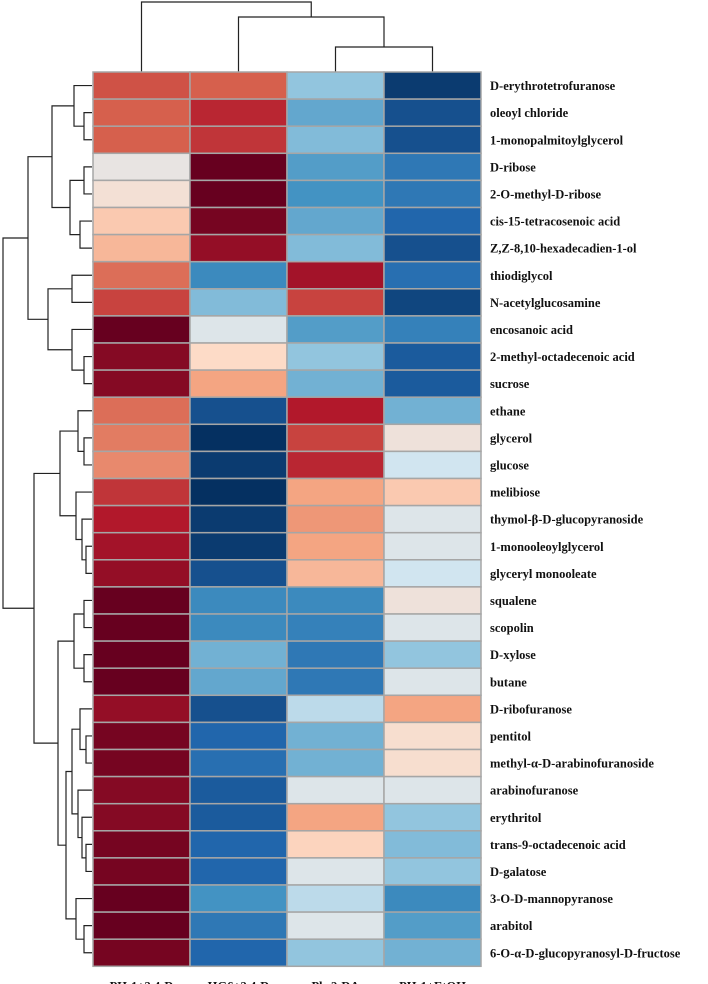  I want to click on row-label: 6-O-α-D-glucopyranosyl-D-fructose, so click(585, 953).